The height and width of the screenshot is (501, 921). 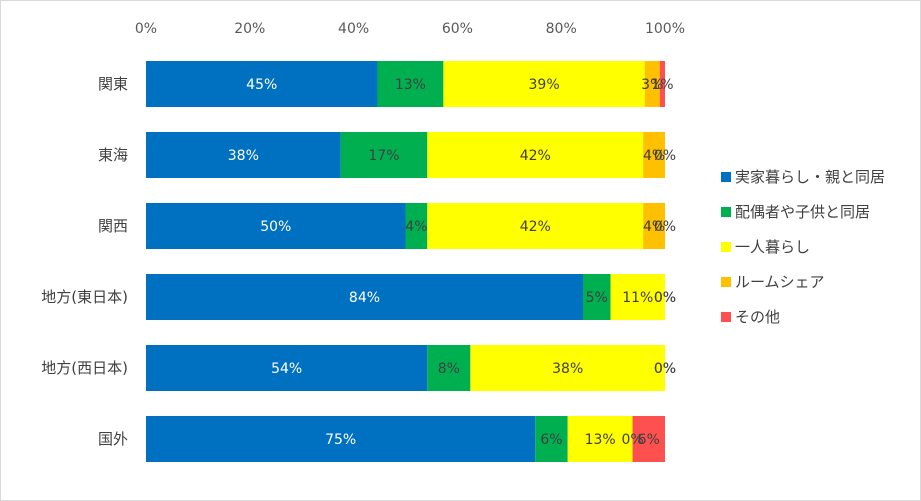 I want to click on data-label: 1%, so click(x=662, y=85).